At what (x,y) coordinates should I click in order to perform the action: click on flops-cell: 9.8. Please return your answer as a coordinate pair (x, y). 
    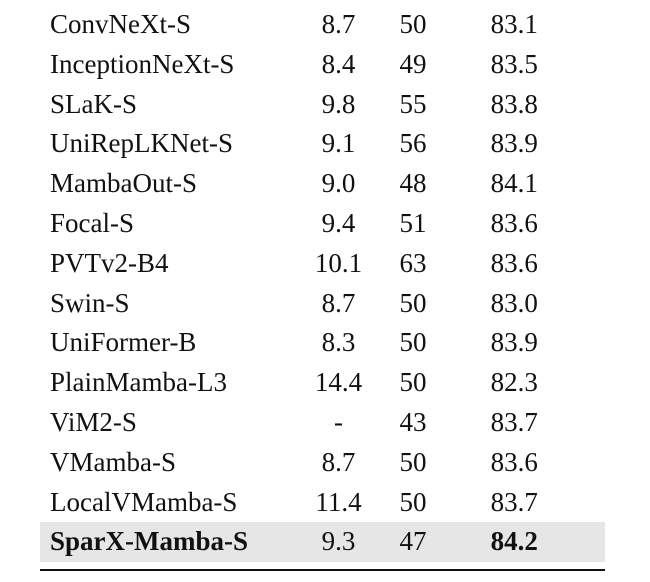
    Looking at the image, I should click on (338, 103).